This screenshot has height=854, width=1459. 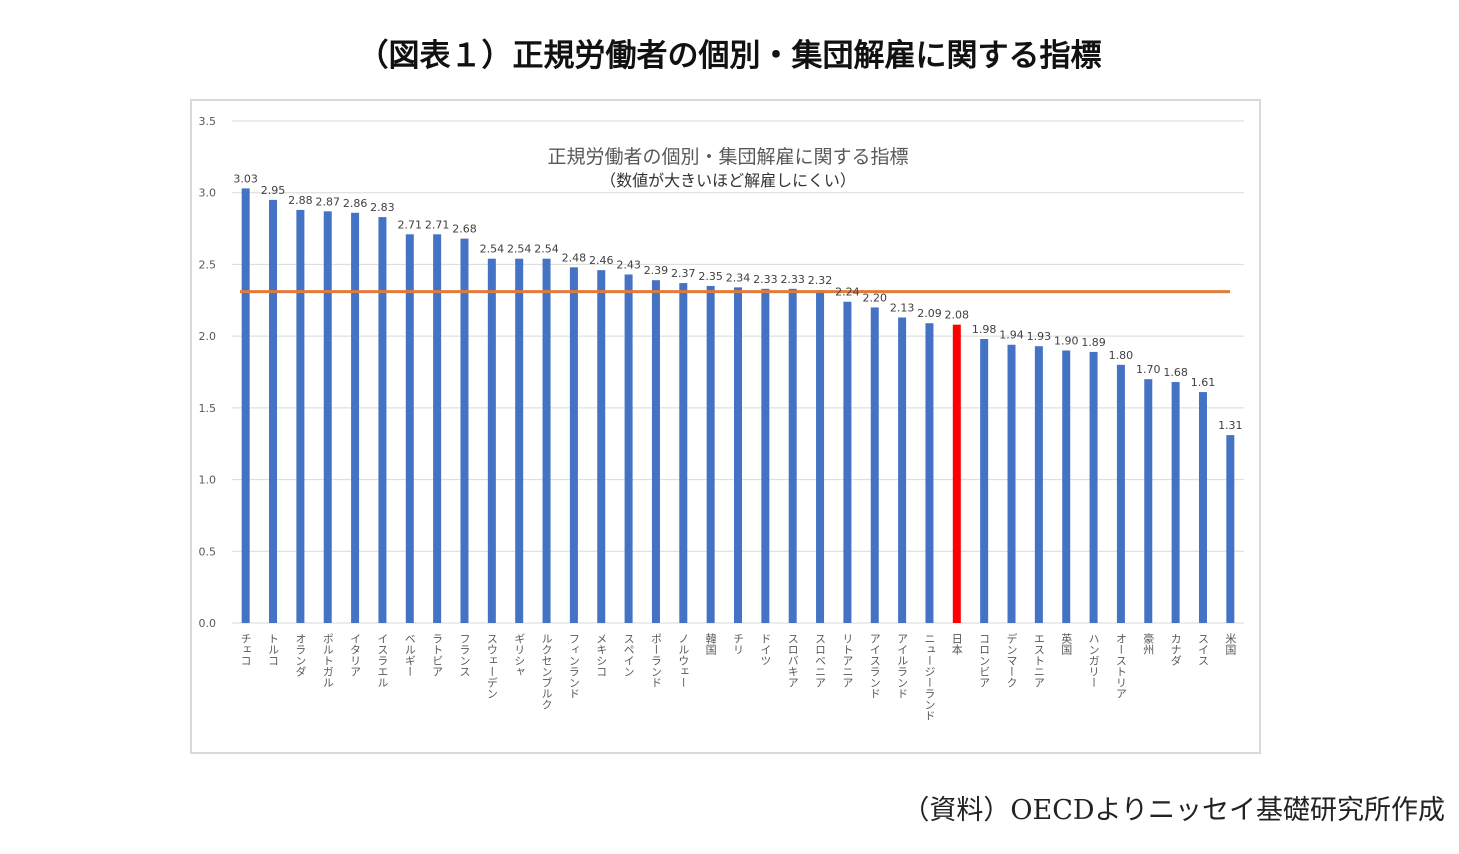 I want to click on x-tick-label: チリ, so click(x=738, y=644).